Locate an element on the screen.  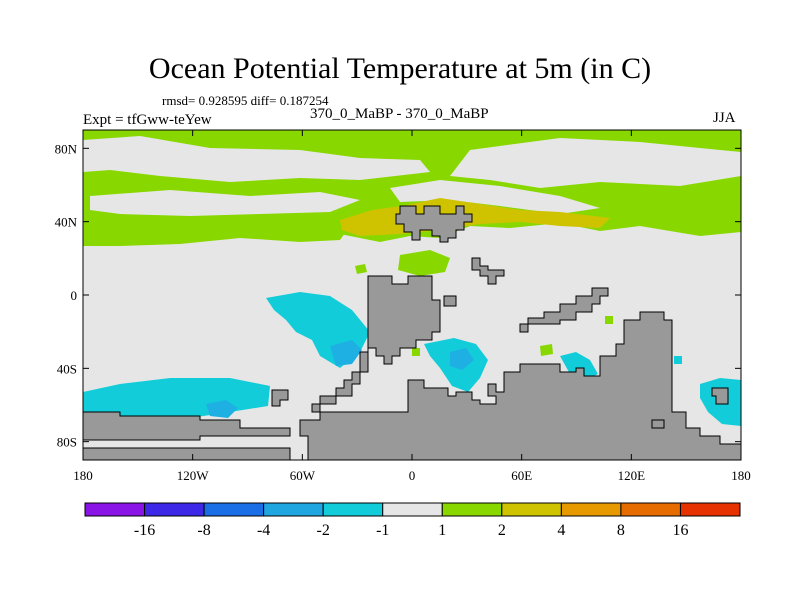
small-positive-patch-c is located at coordinates (609, 320).